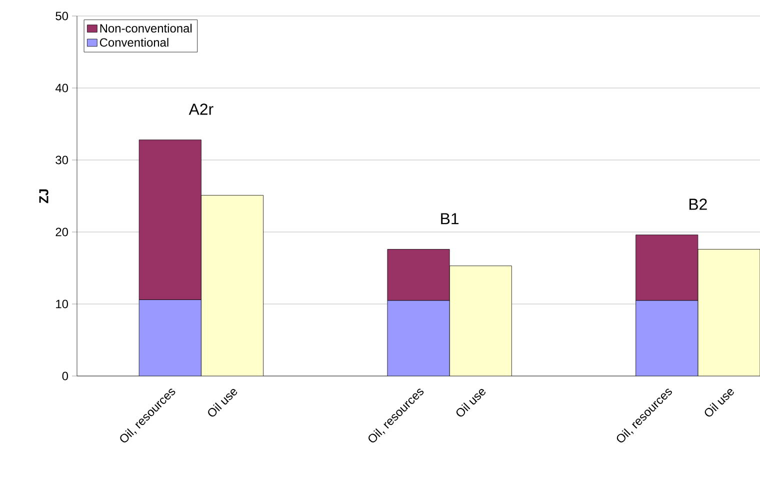  I want to click on legend-label: Non-conventional, so click(146, 28).